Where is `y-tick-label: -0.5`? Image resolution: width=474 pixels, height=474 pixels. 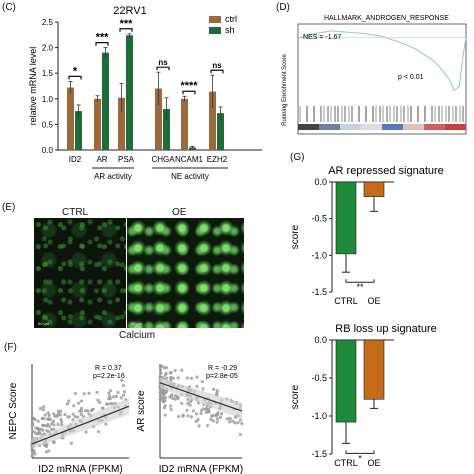
y-tick-label: -0.5 is located at coordinates (319, 219).